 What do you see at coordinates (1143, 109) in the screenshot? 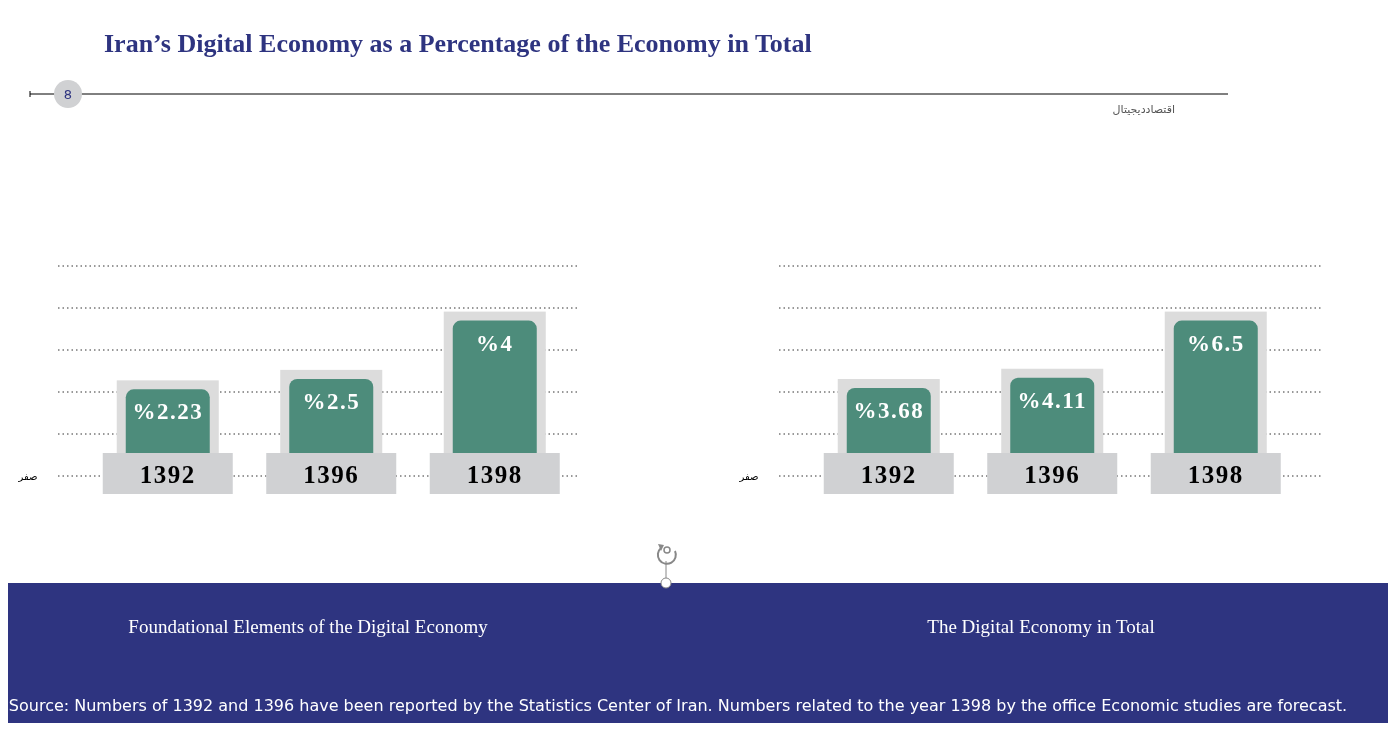
I see `text: اقتصاددیجیتال` at bounding box center [1143, 109].